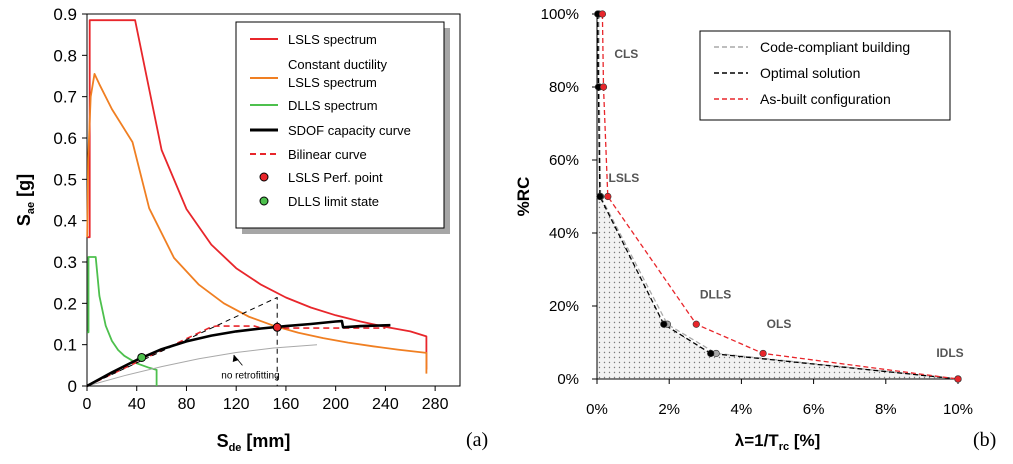  What do you see at coordinates (337, 64) in the screenshot?
I see `legend-label-a: Constant ductility` at bounding box center [337, 64].